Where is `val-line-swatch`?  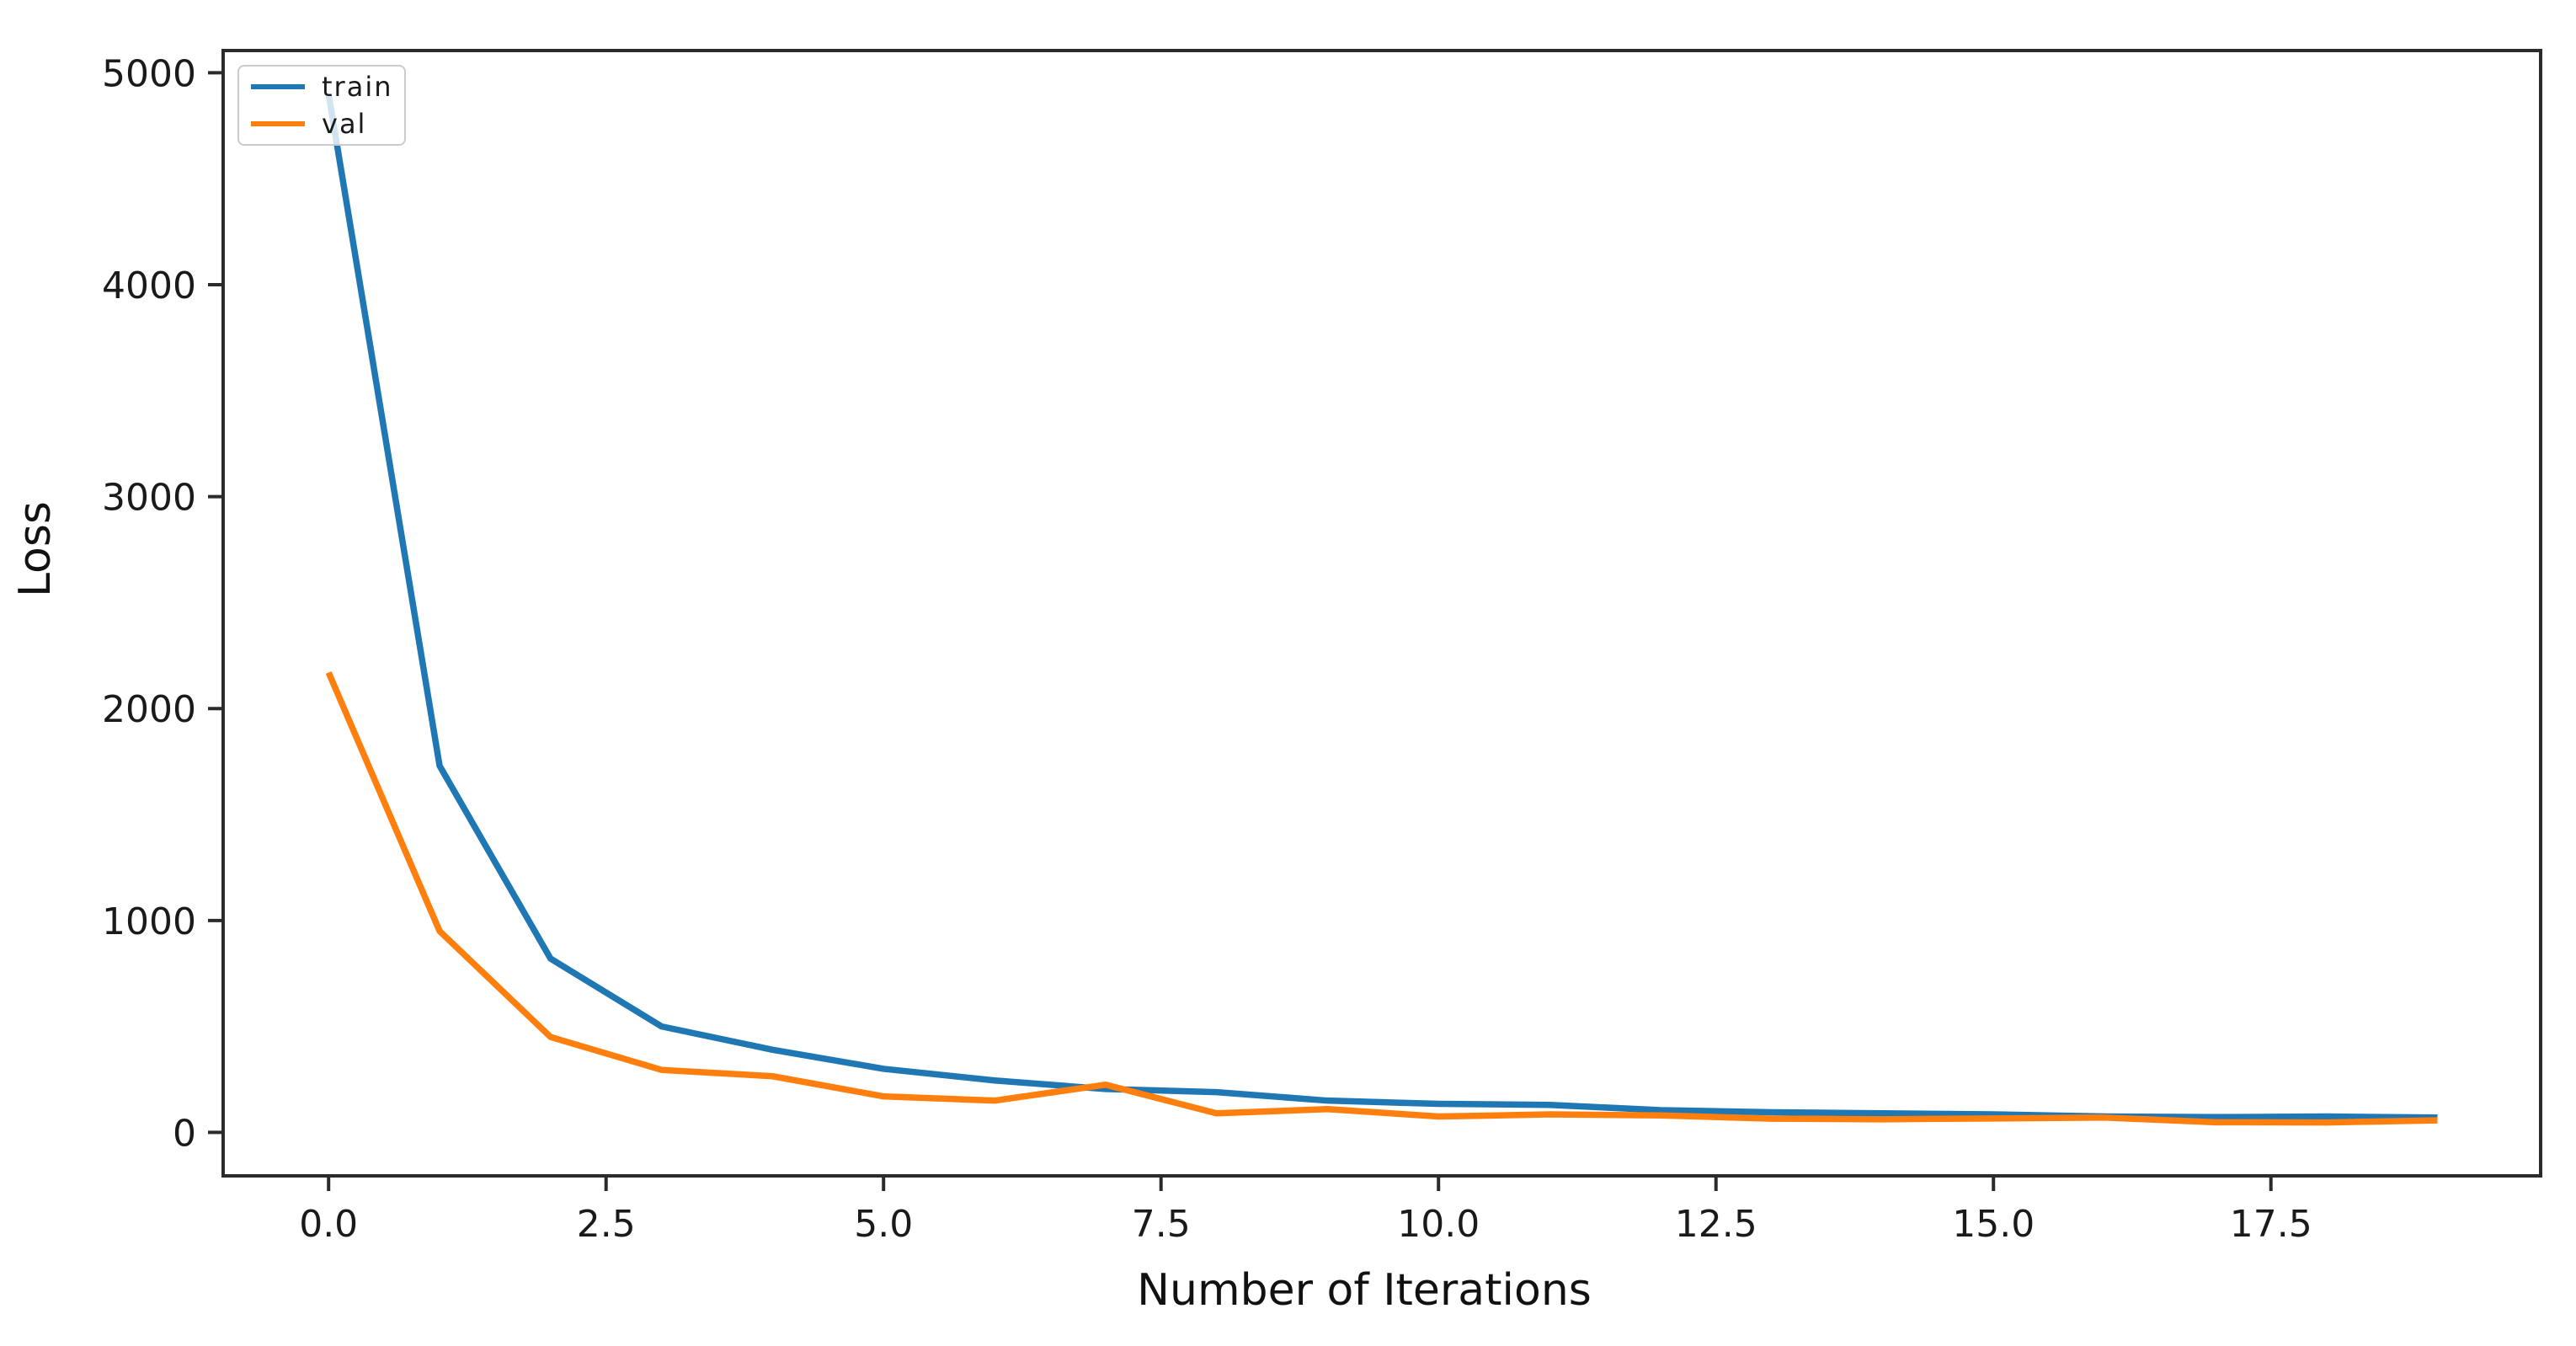
val-line-swatch is located at coordinates (278, 123).